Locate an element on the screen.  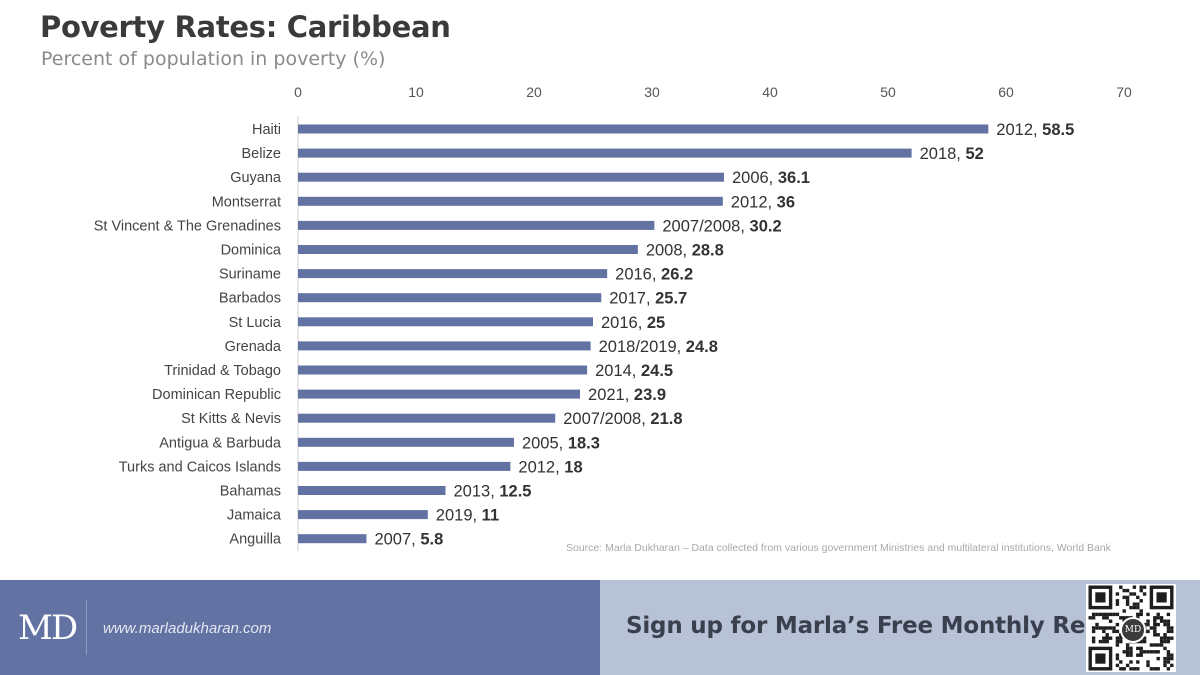
data-label: 2012, 18 is located at coordinates (550, 467).